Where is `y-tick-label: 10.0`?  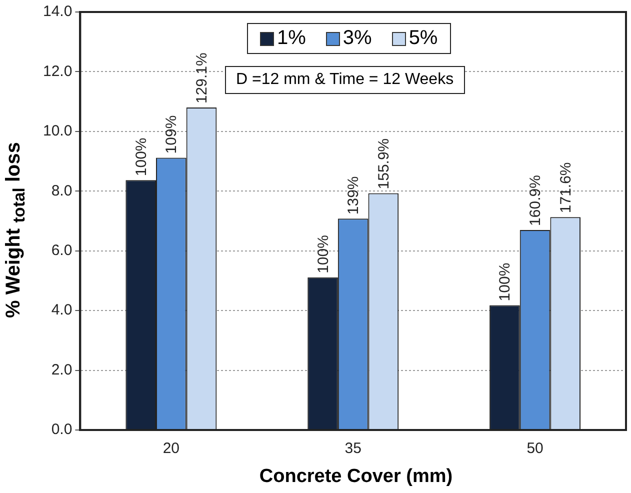 y-tick-label: 10.0 is located at coordinates (57, 131).